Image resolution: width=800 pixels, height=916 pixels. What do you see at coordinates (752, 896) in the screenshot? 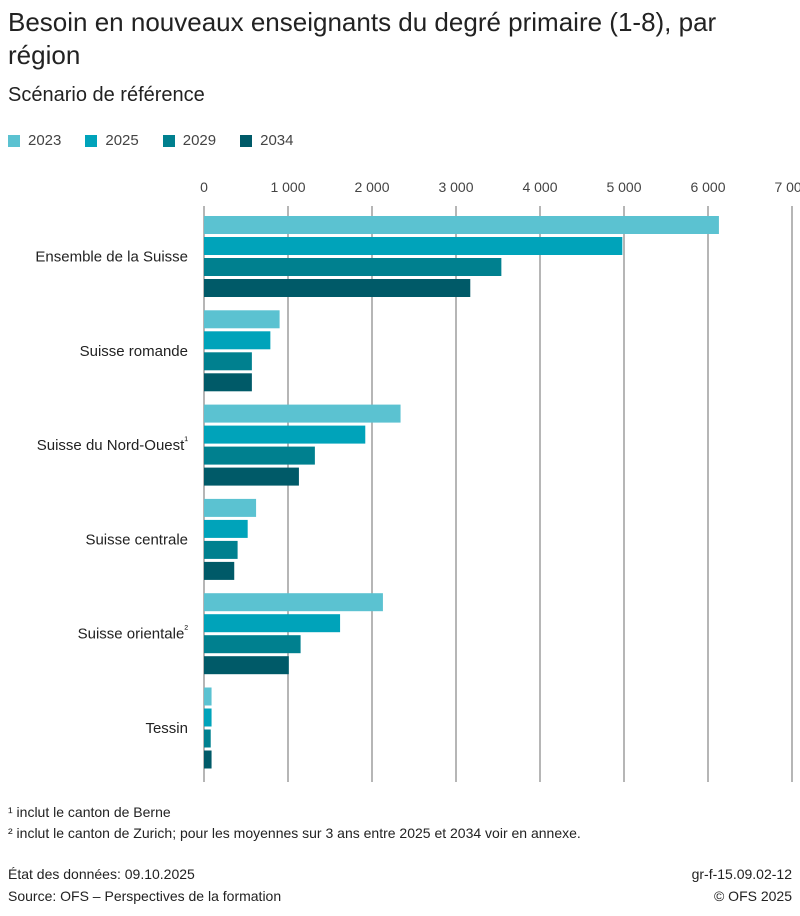
I see `copyright-text: © OFS 2025` at bounding box center [752, 896].